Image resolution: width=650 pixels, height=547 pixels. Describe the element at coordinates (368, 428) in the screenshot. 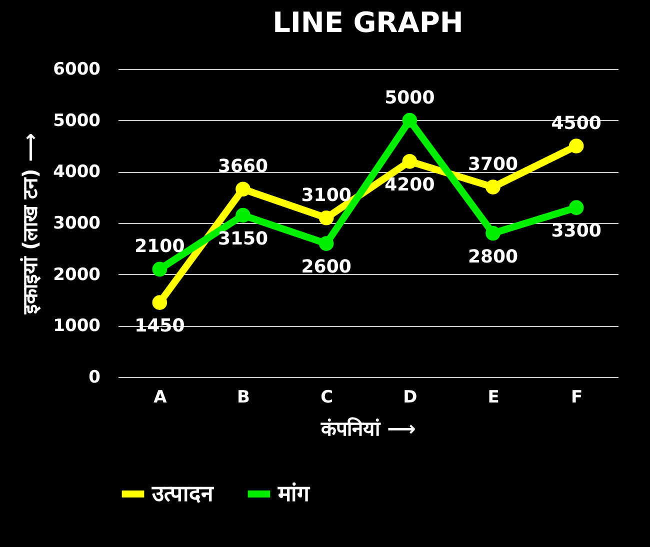

I see `x-axis-title: कंपनियां ⟶` at that location.